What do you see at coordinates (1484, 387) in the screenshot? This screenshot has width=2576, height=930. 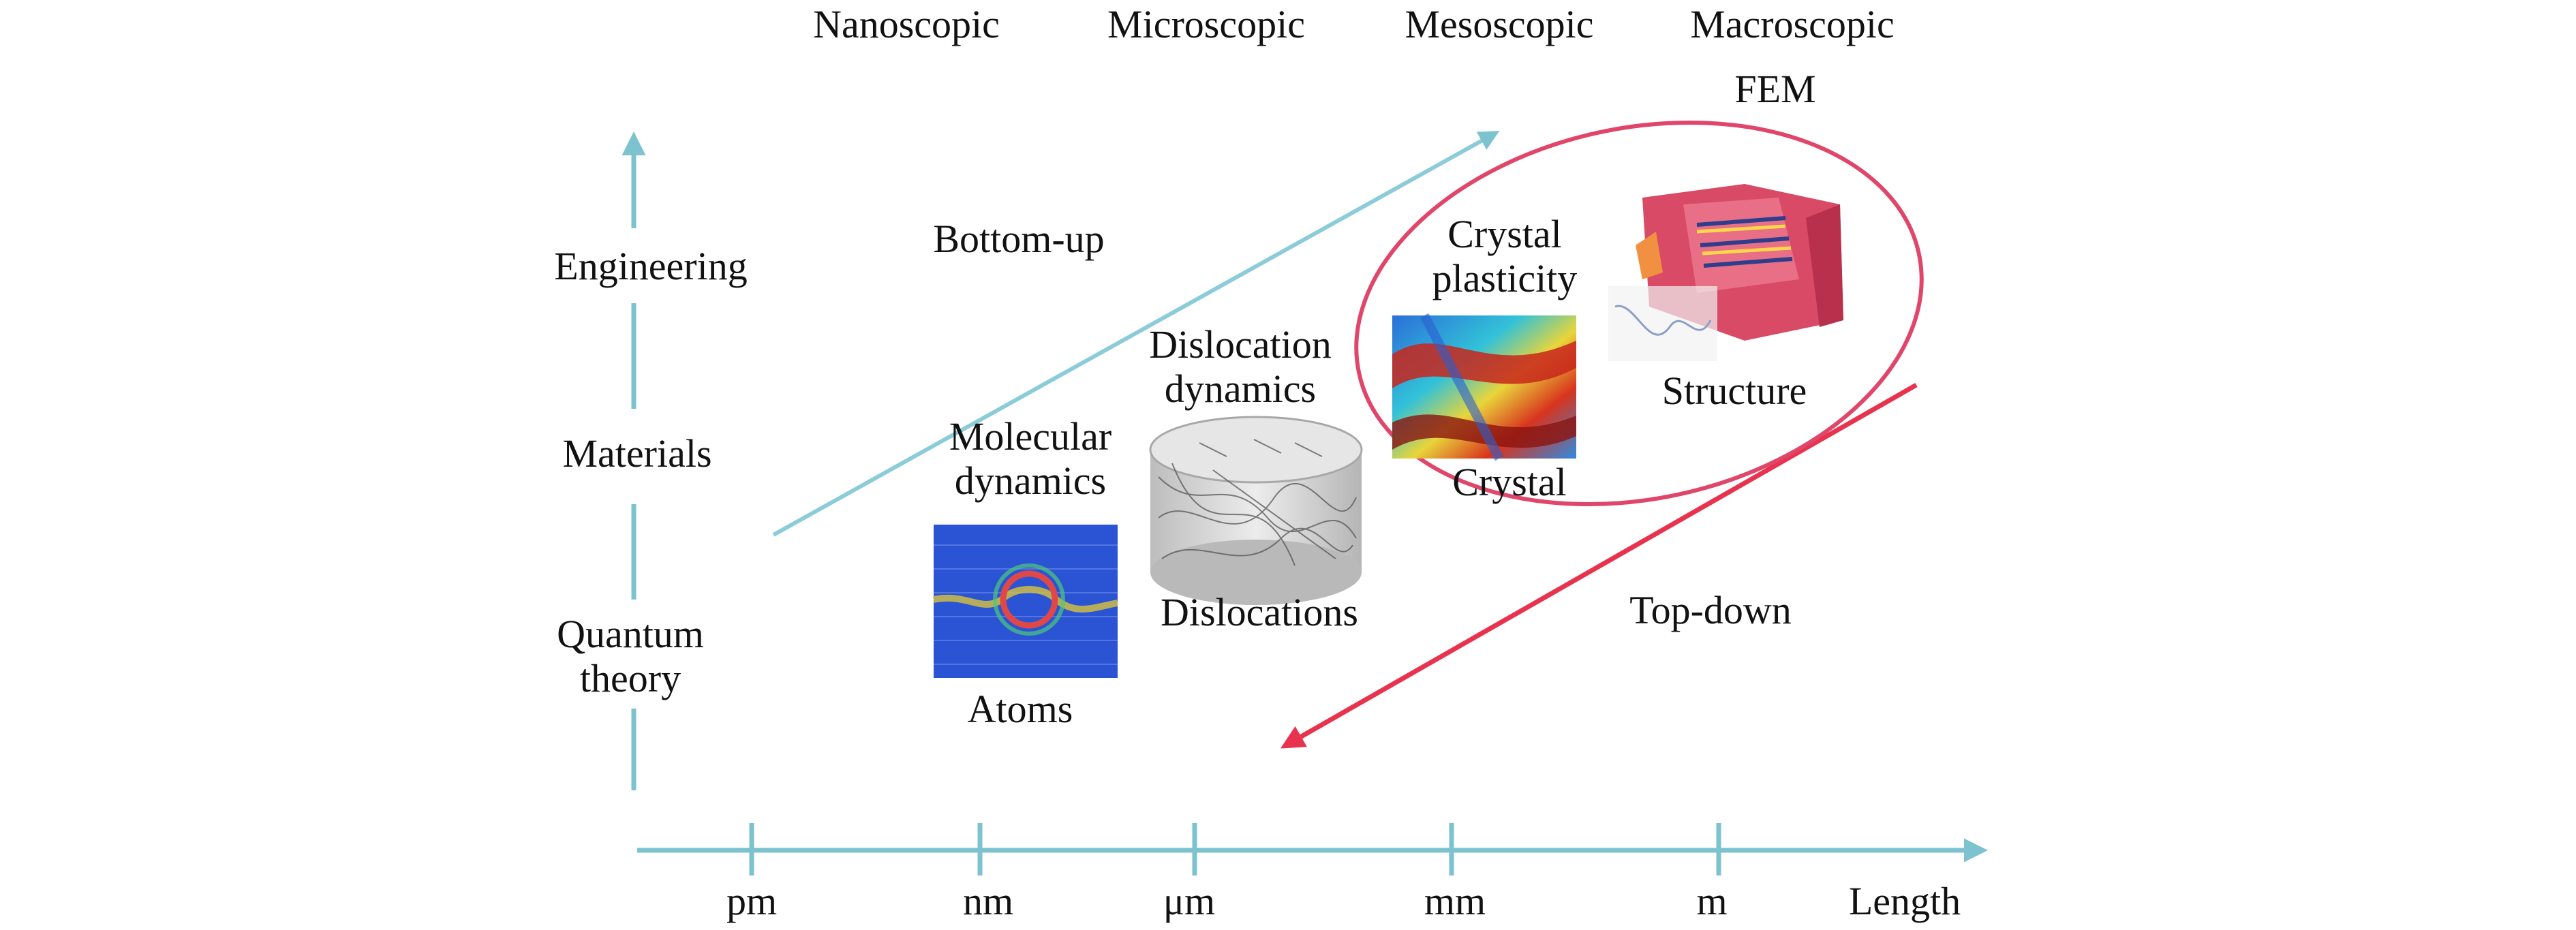 I see `crystal-image` at bounding box center [1484, 387].